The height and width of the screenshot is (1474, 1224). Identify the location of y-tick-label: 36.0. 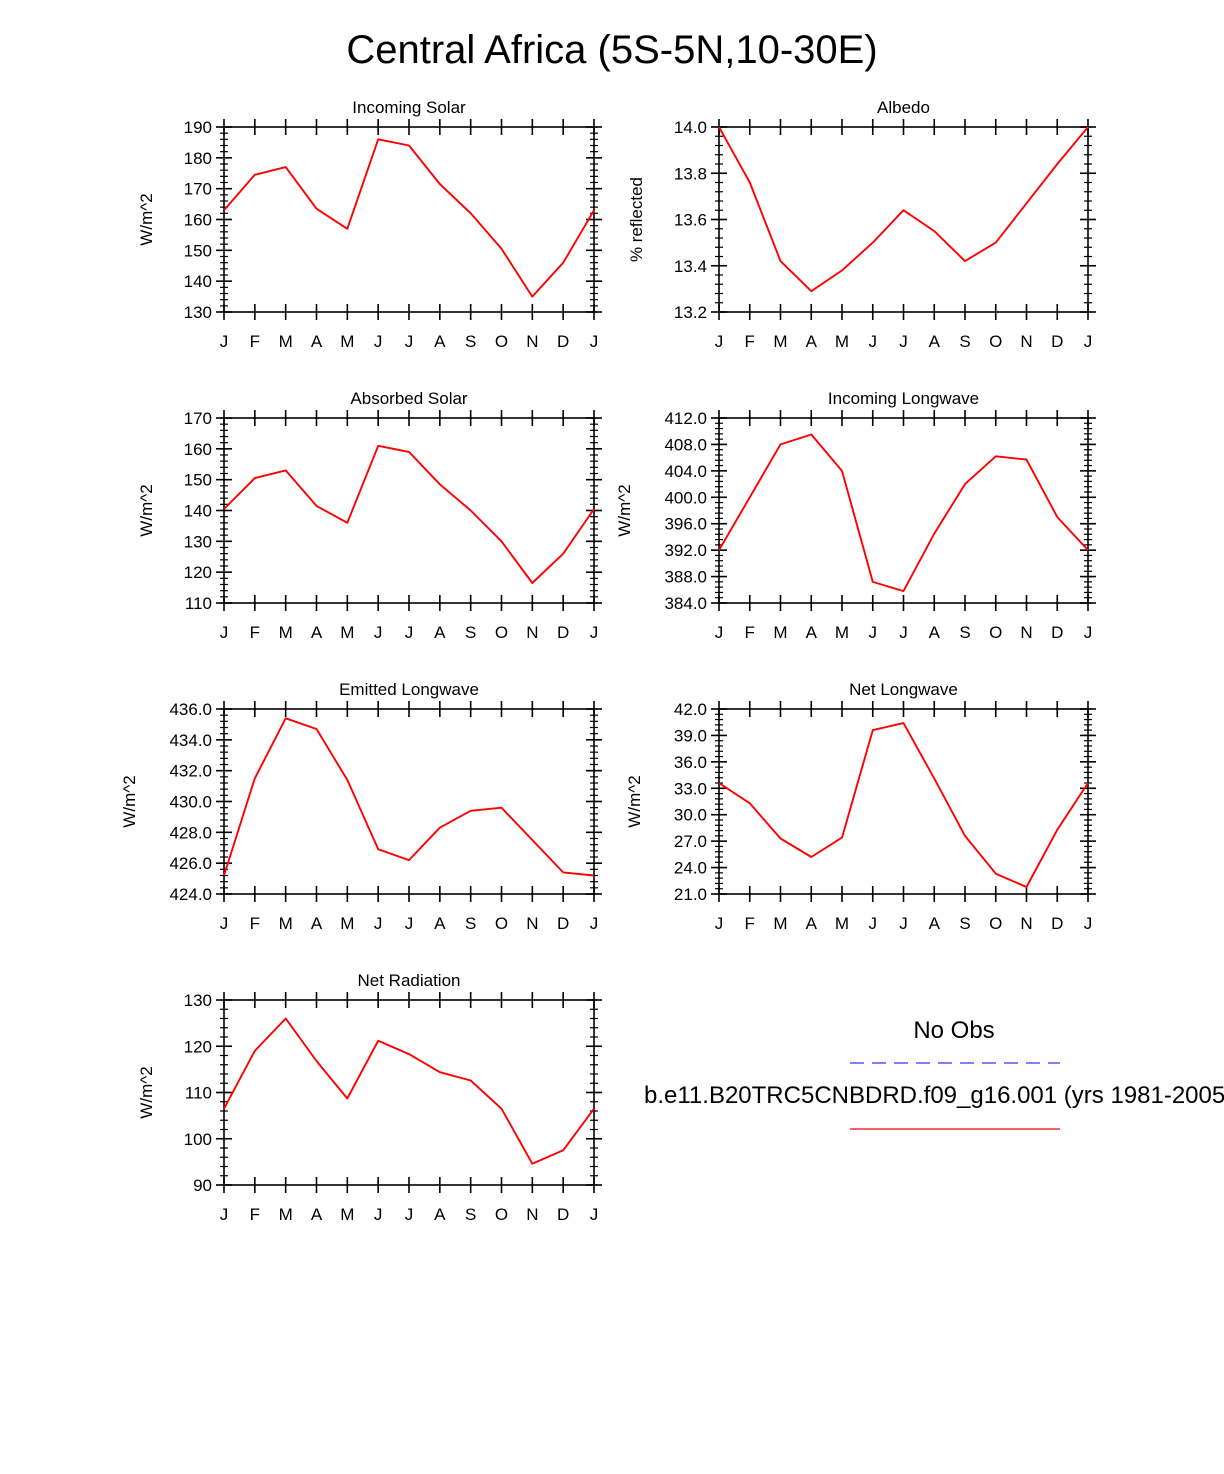
(690, 762).